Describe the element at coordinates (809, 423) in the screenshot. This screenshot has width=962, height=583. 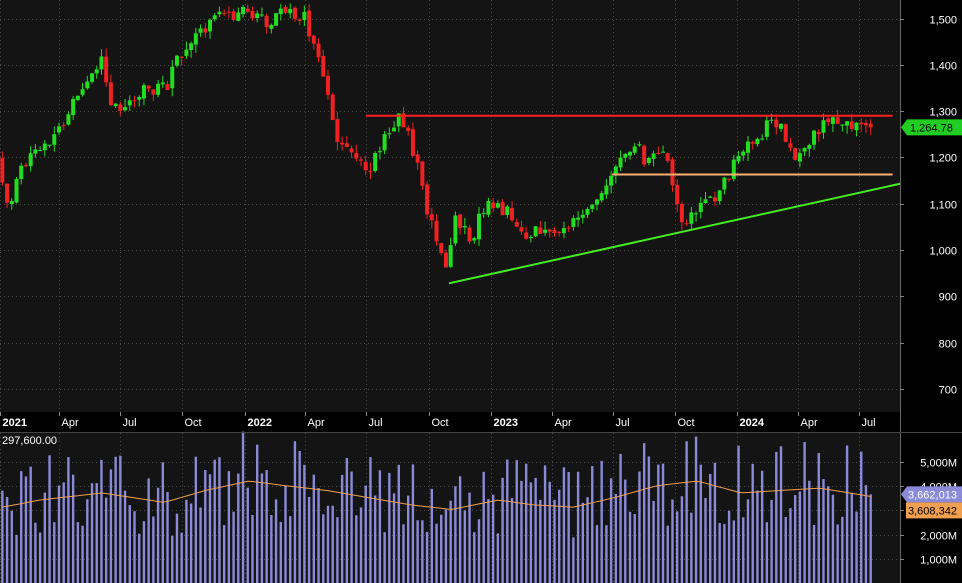
I see `time-tick-label: Apr` at that location.